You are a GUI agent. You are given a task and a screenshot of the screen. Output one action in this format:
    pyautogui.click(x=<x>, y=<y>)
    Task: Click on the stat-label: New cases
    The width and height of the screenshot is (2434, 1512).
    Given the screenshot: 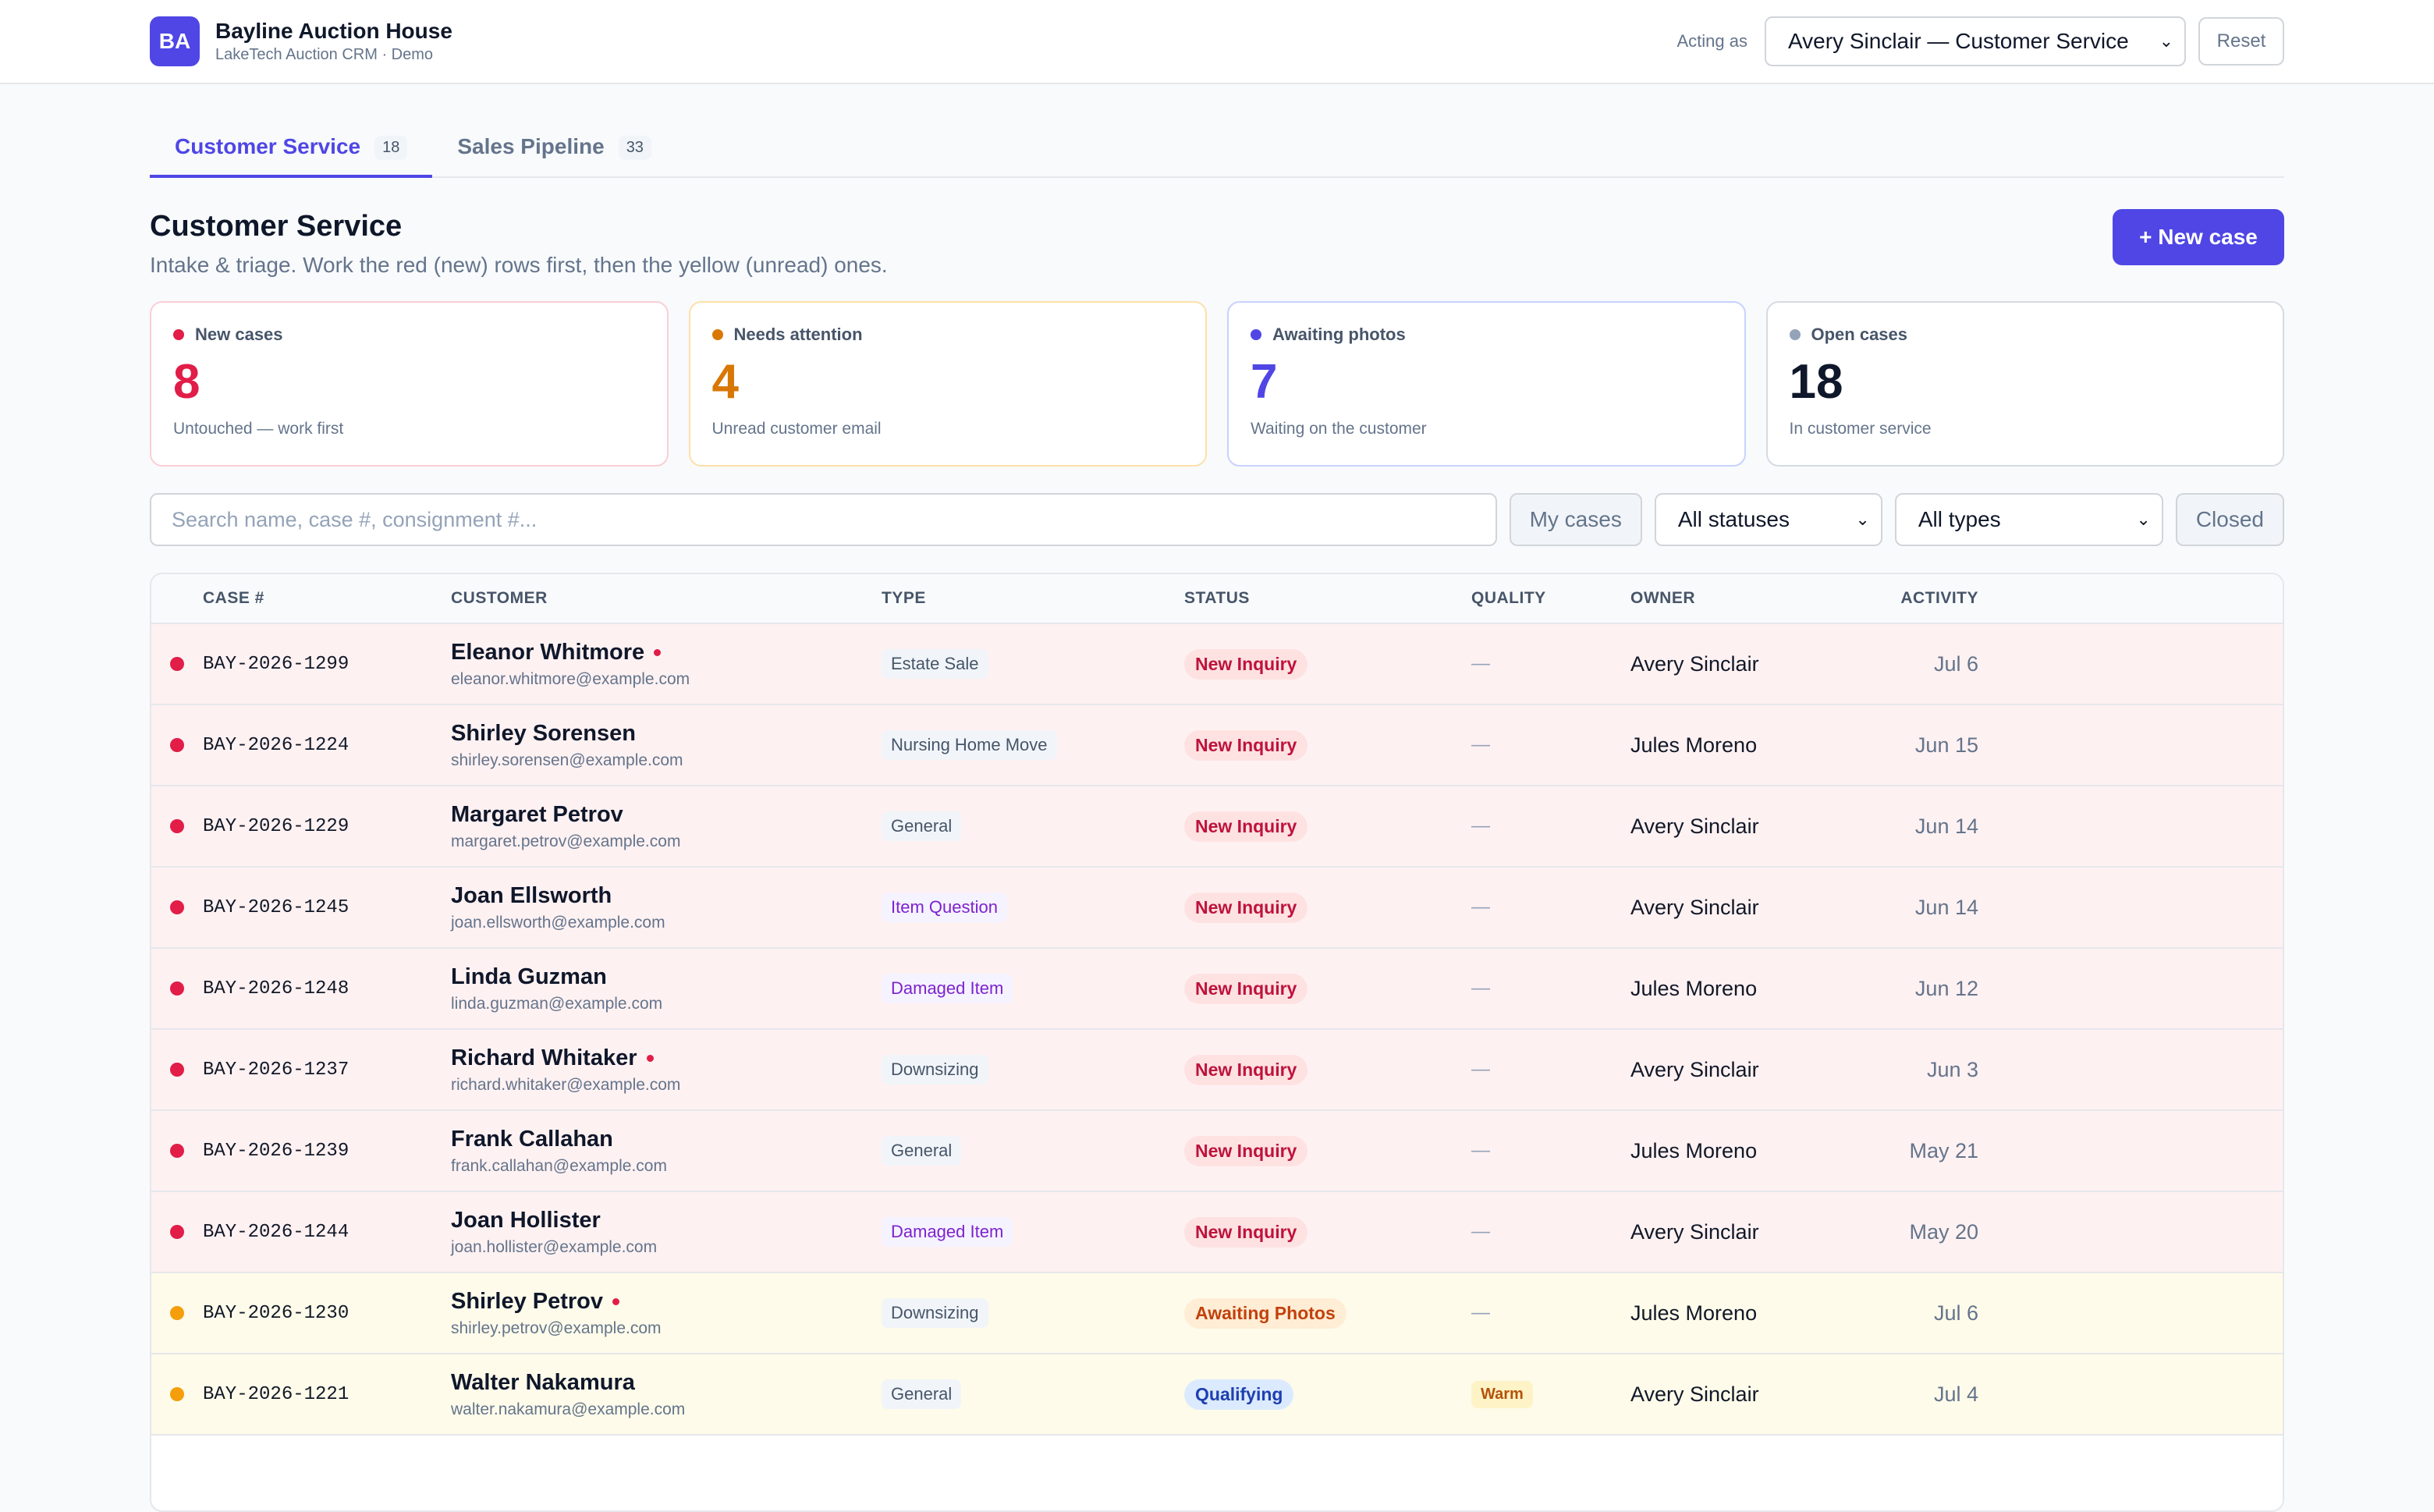 What is the action you would take?
    pyautogui.click(x=409, y=335)
    